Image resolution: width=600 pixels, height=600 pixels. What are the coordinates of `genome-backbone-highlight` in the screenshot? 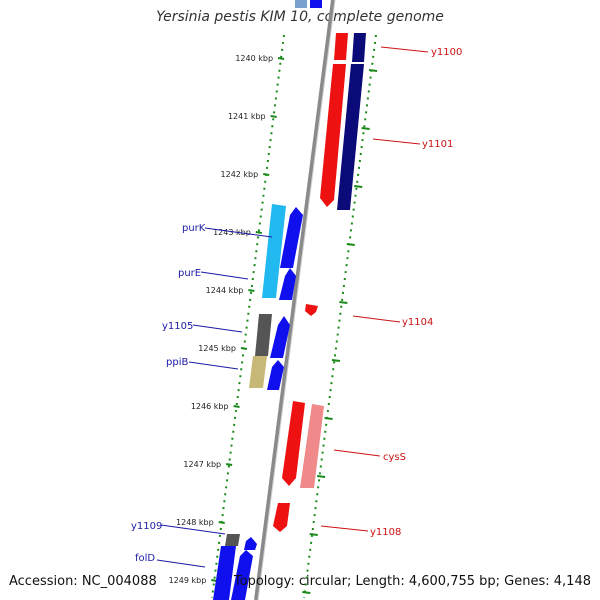 It's located at (296, 300).